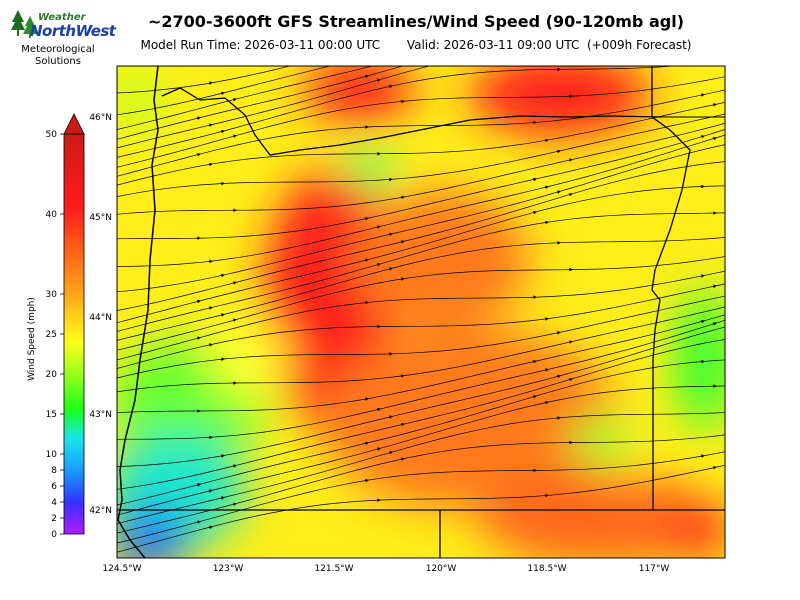 The height and width of the screenshot is (600, 800). What do you see at coordinates (100, 218) in the screenshot?
I see `latitude-label: 45°N` at bounding box center [100, 218].